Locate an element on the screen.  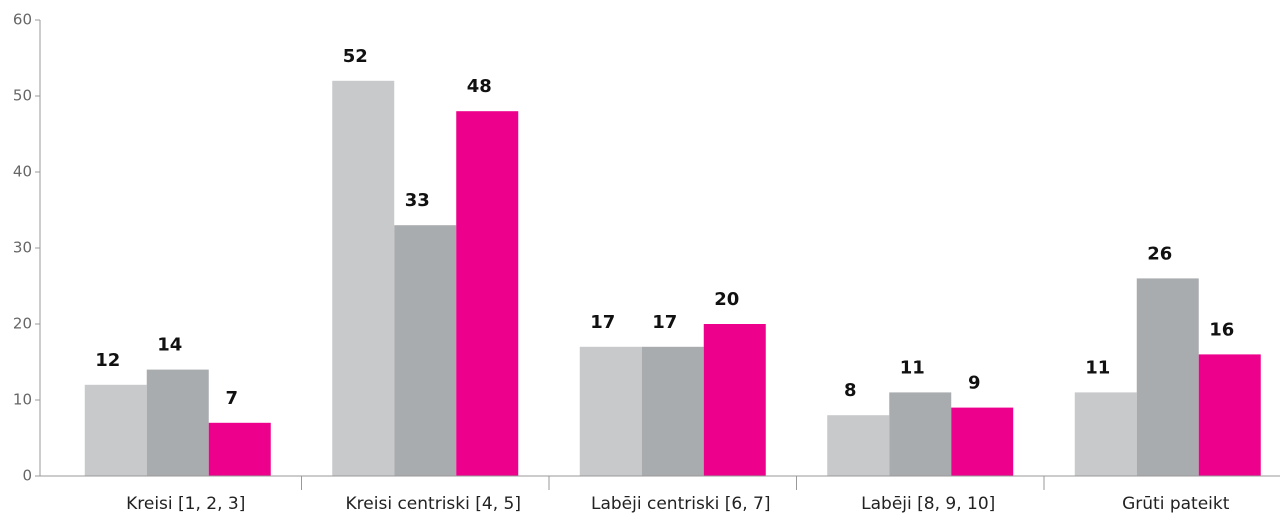
value-label: 8 is located at coordinates (850, 390).